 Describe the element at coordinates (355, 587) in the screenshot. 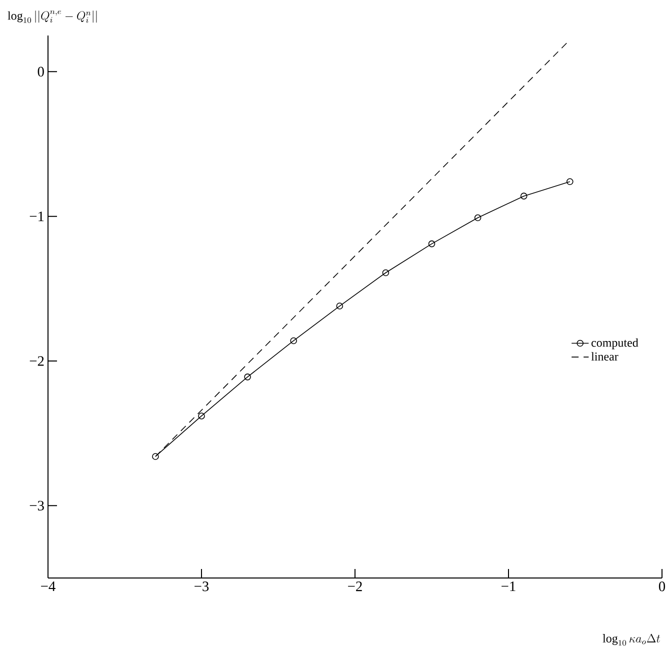

I see `x-tick-label: −2` at that location.